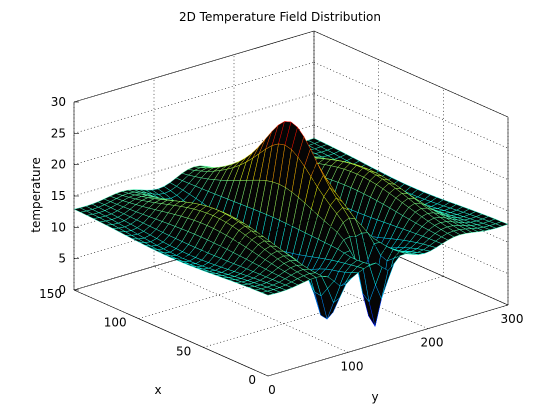 The height and width of the screenshot is (420, 560). I want to click on z-tick-label: 5, so click(62, 259).